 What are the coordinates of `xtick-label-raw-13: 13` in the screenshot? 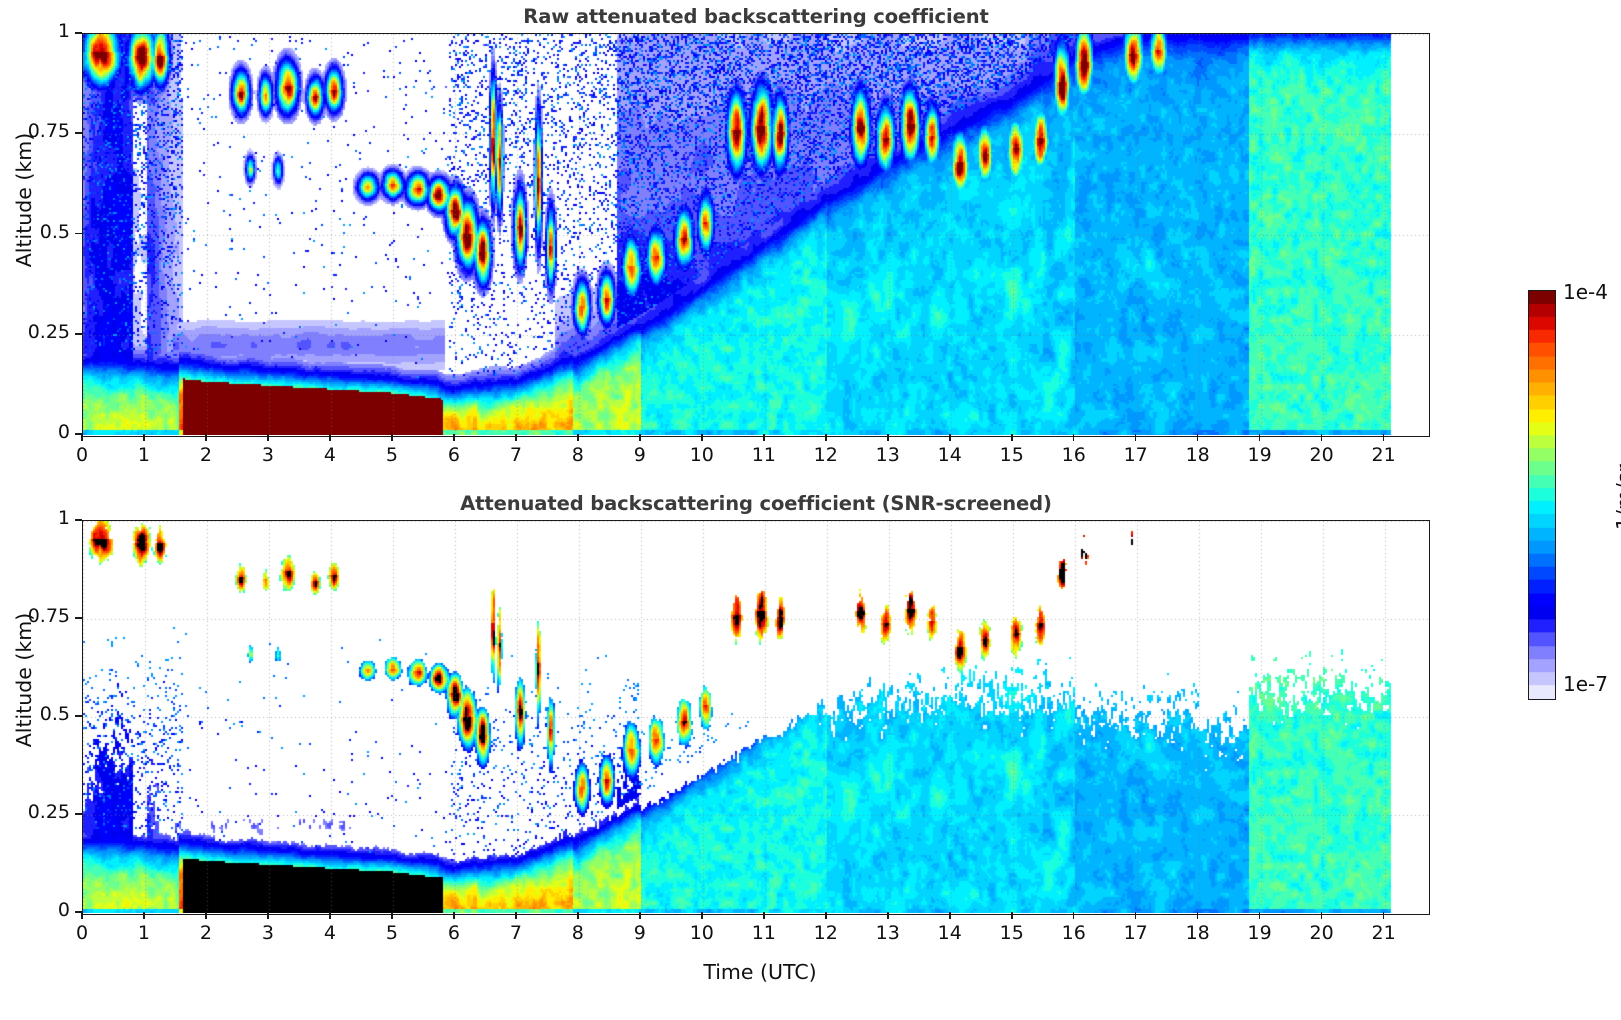 It's located at (887, 455).